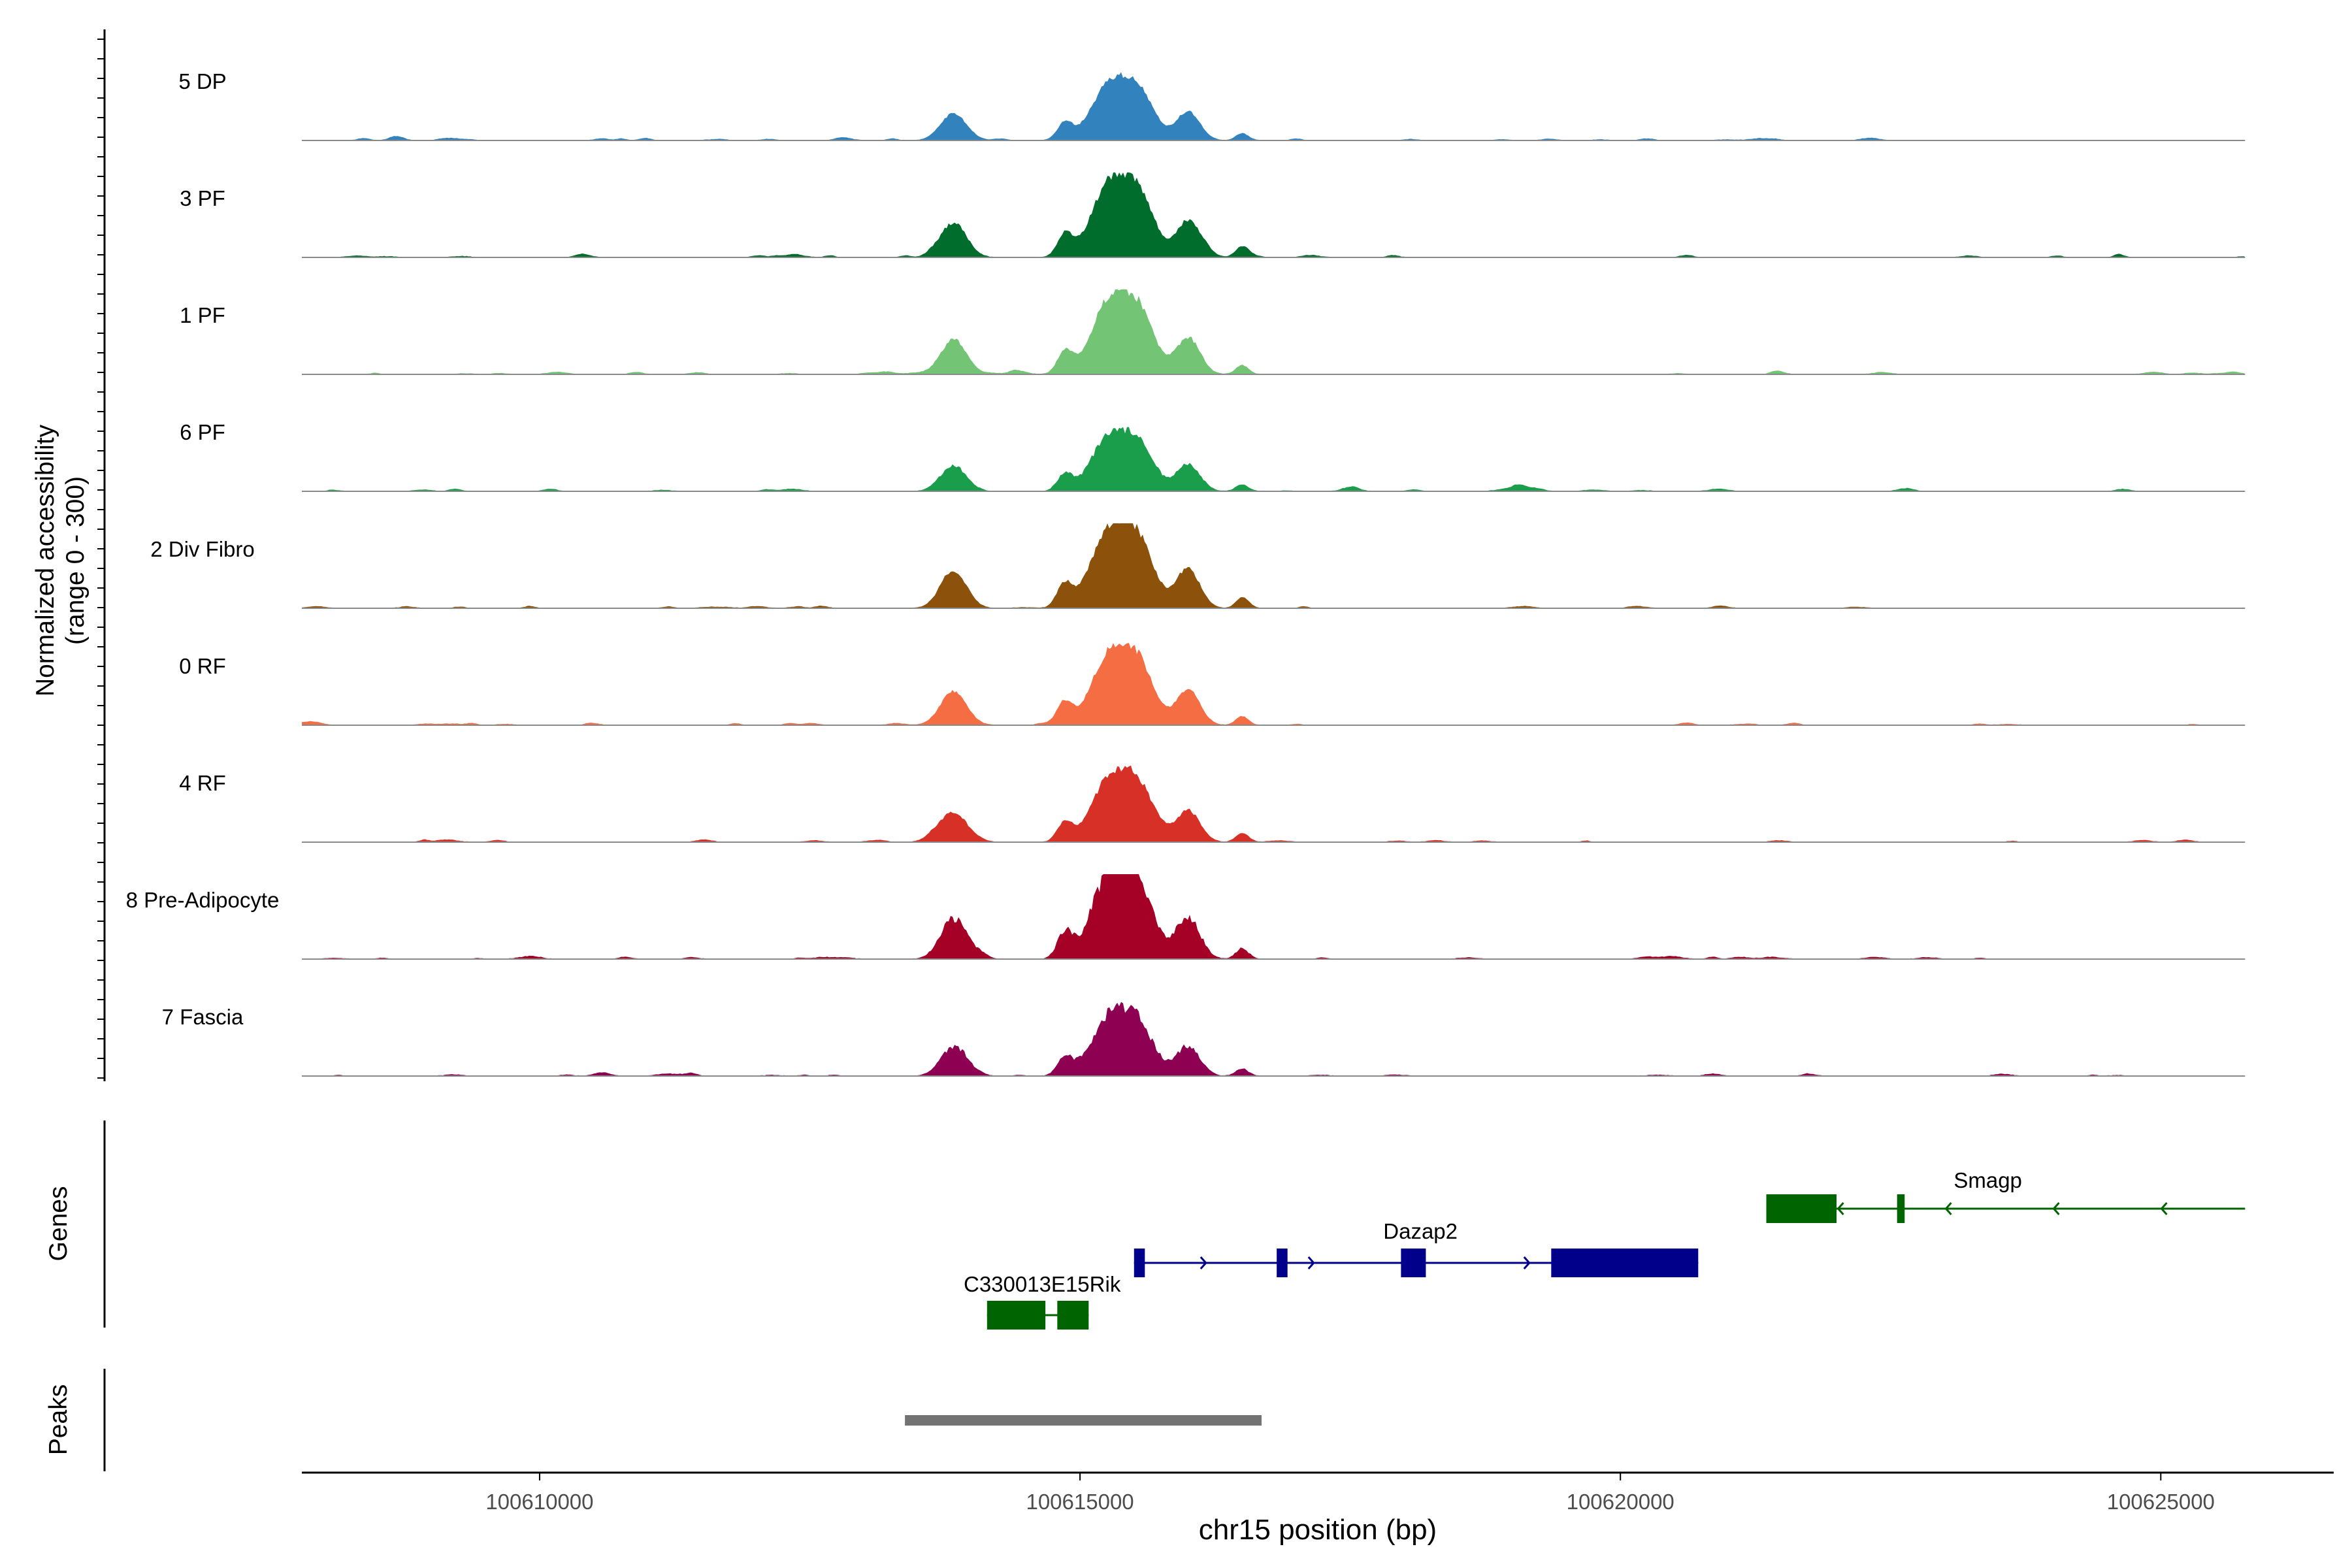 This screenshot has width=2352, height=1568. What do you see at coordinates (101, 559) in the screenshot?
I see `coverage-y-ticks` at bounding box center [101, 559].